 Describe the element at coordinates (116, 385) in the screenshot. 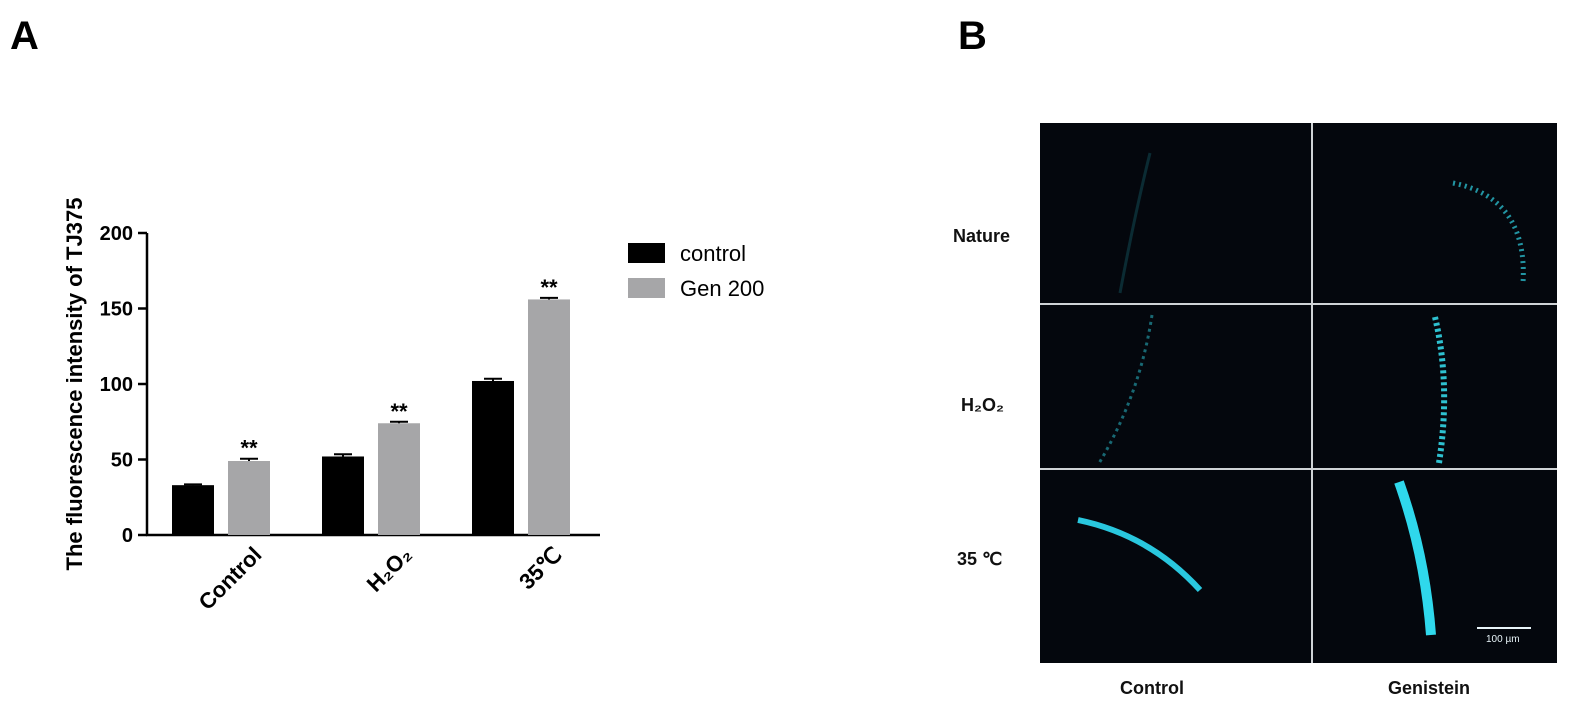

I see `y-tick-label-100: 100` at that location.